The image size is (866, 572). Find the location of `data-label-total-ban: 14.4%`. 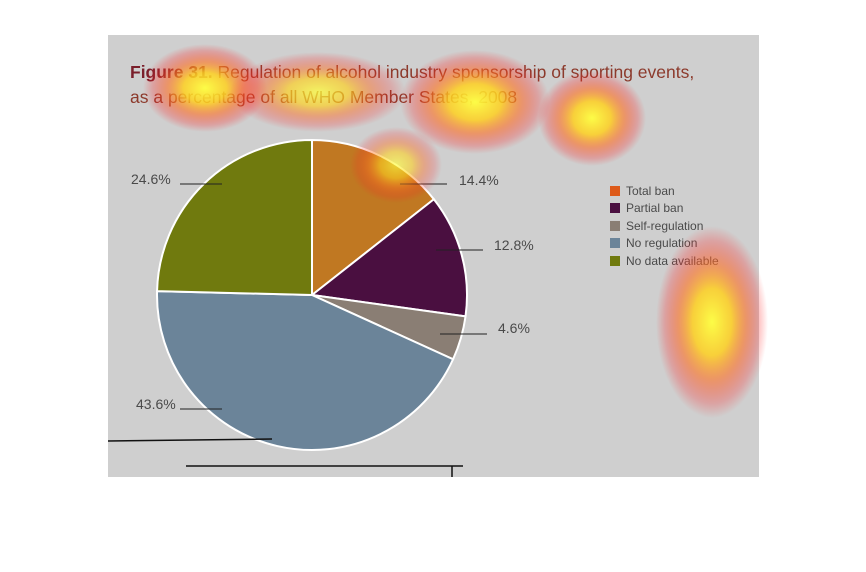

data-label-total-ban: 14.4% is located at coordinates (479, 180).